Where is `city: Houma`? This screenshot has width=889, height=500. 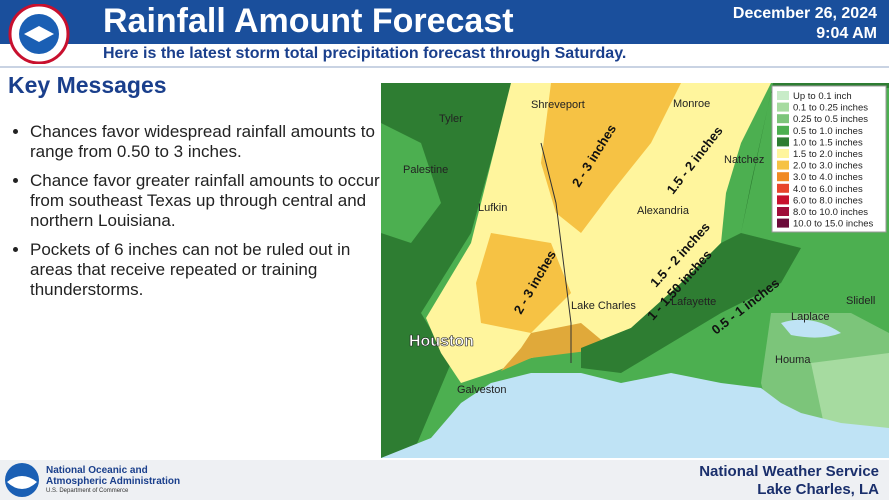
city: Houma is located at coordinates (793, 360).